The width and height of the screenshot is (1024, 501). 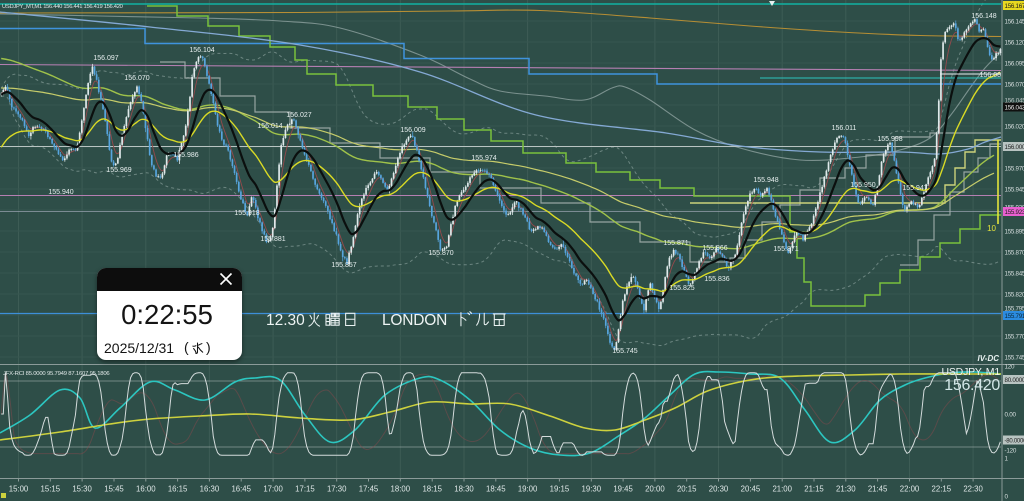 I want to click on svg-text: 20:30, so click(x=719, y=489).